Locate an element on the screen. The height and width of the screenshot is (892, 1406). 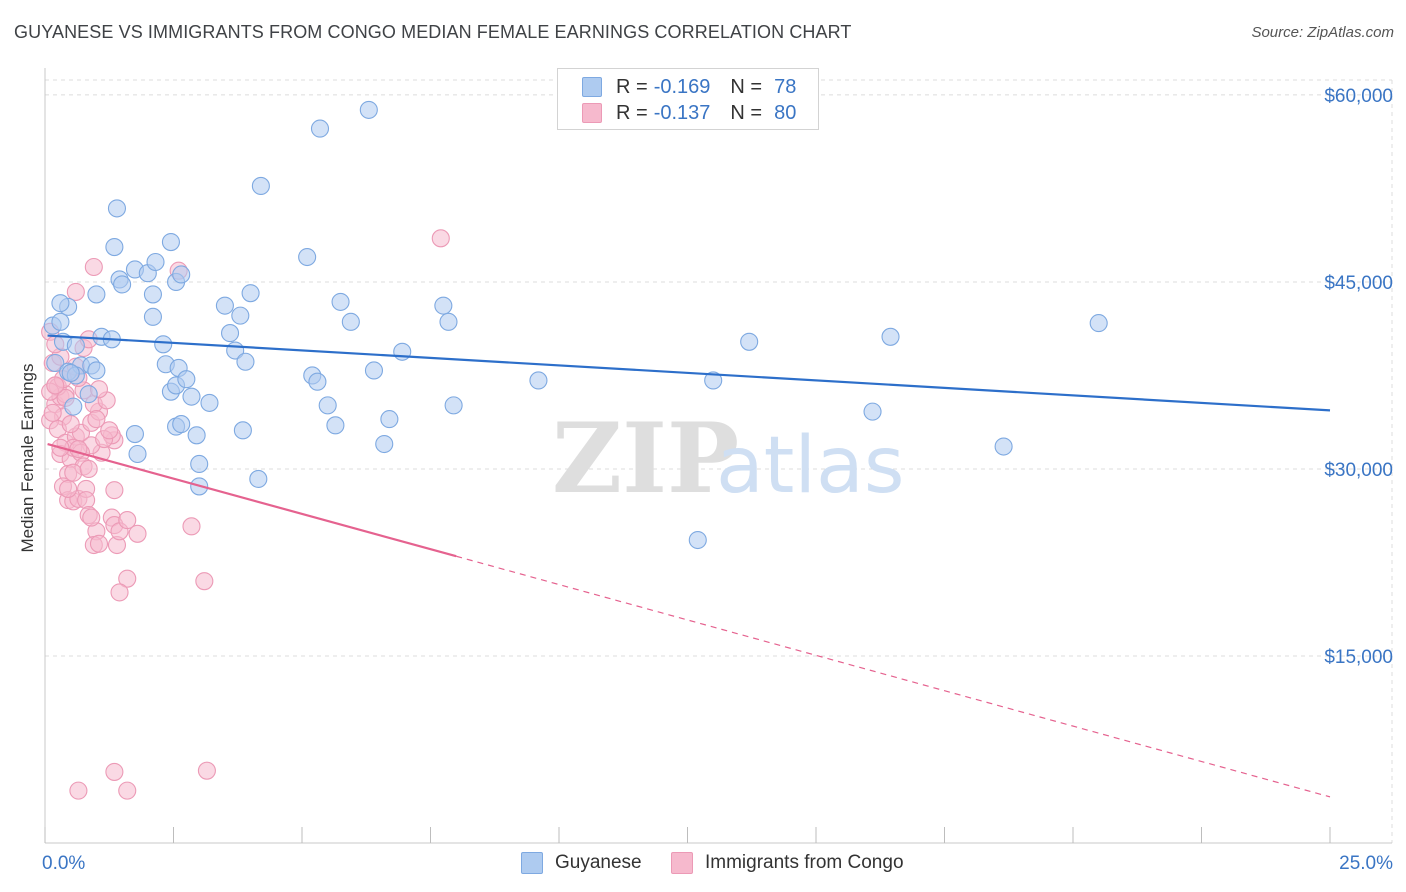
congo-swatch is located at coordinates (592, 113).